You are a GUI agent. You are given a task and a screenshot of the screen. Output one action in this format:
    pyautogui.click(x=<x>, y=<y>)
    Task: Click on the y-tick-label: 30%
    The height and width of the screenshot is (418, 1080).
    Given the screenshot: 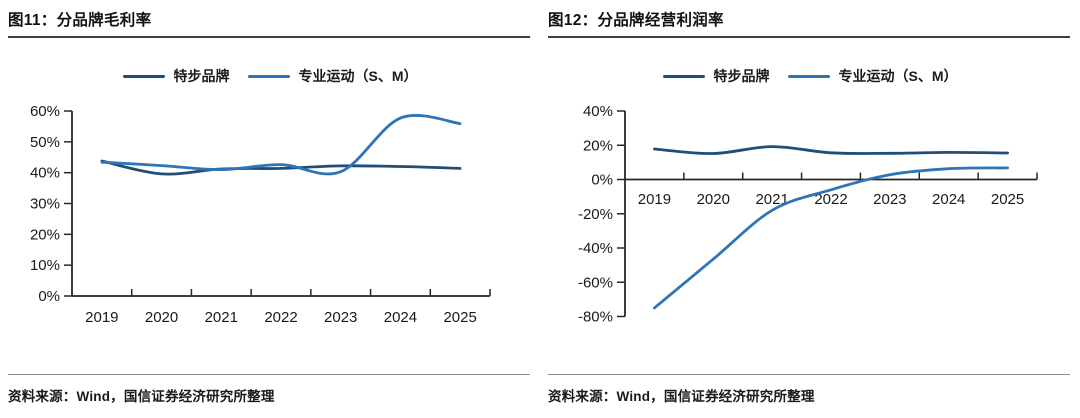 What is the action you would take?
    pyautogui.click(x=45, y=204)
    